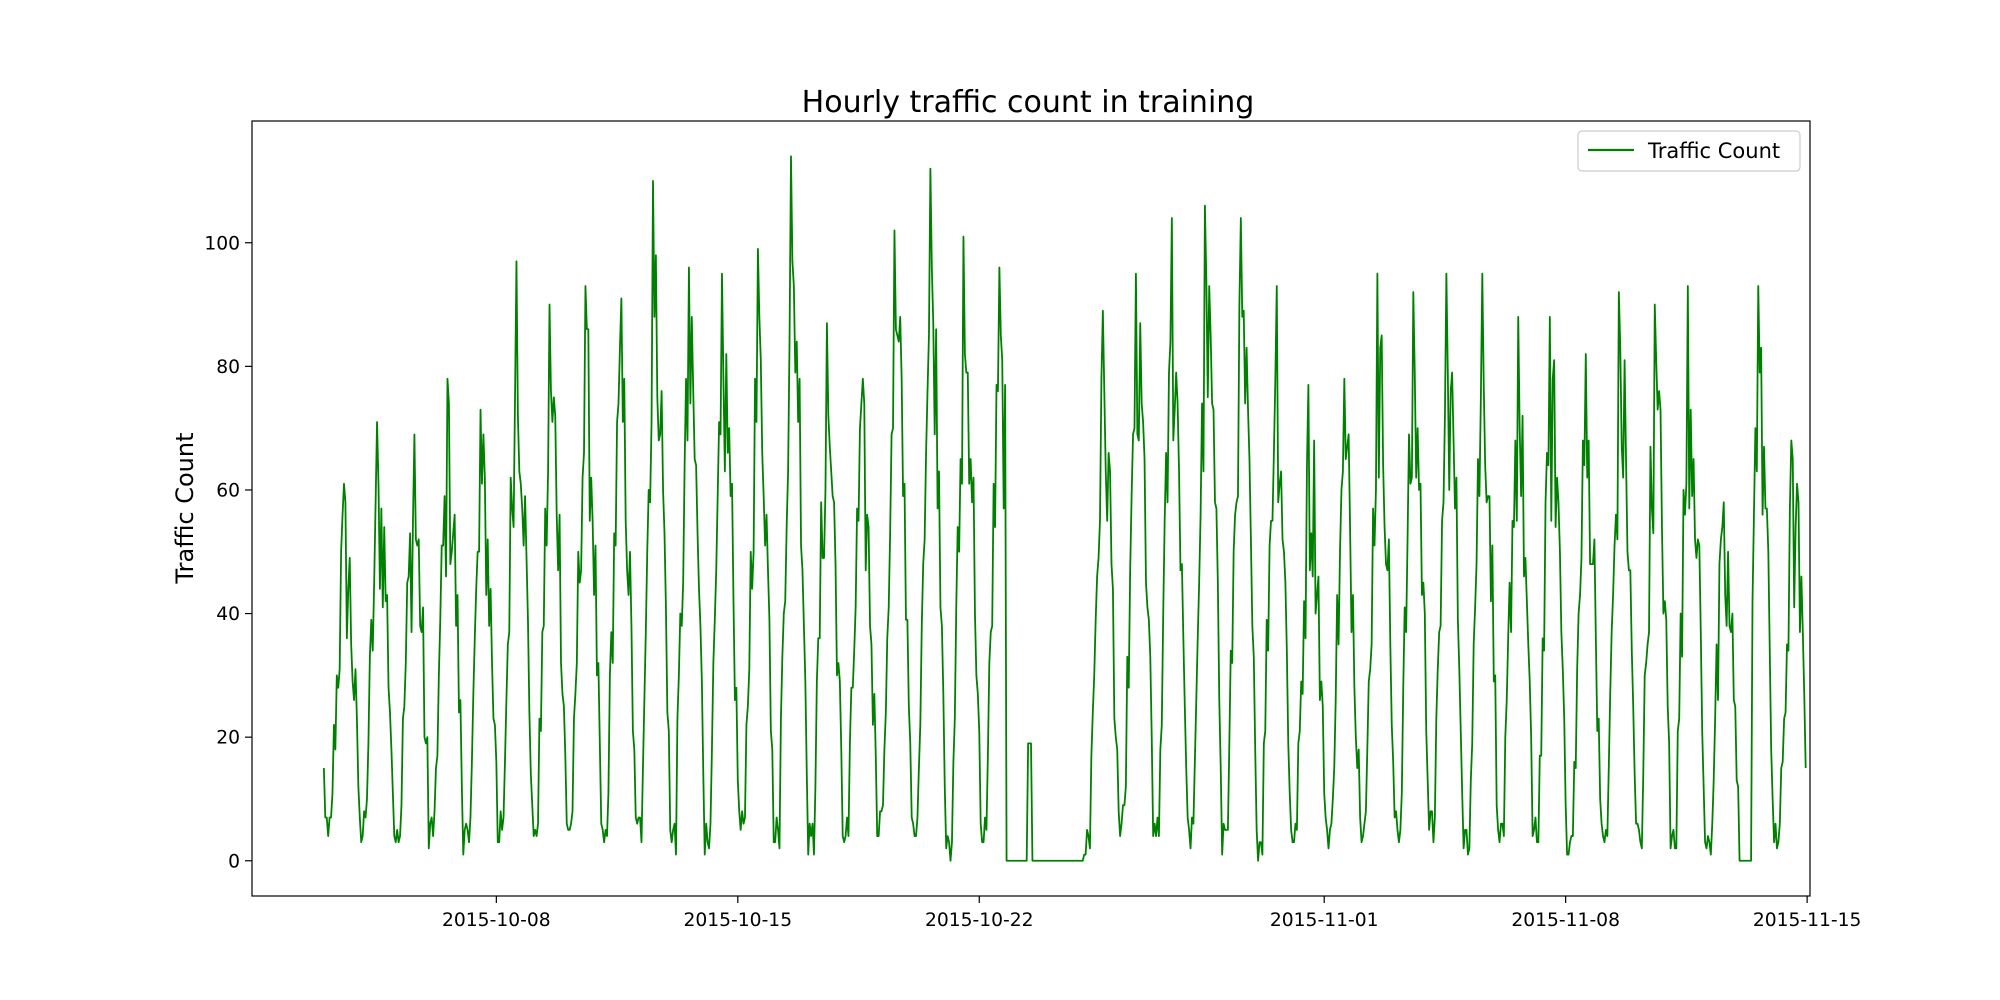  I want to click on x-tick-label: 2015-11-01, so click(1324, 920).